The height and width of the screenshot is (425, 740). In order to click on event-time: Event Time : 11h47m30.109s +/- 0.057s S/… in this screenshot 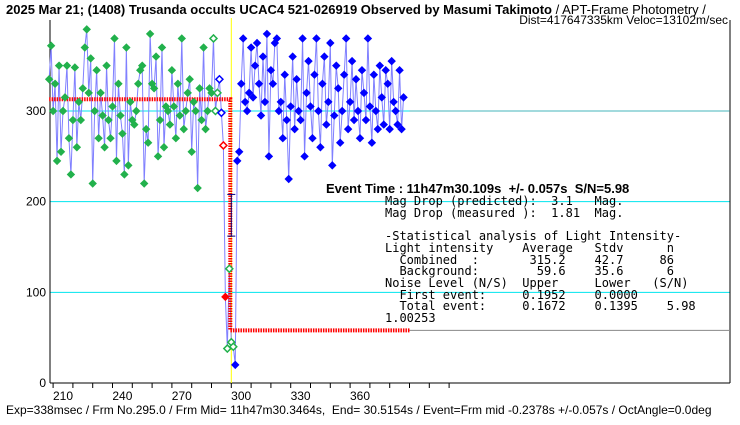, I will do `click(478, 188)`.